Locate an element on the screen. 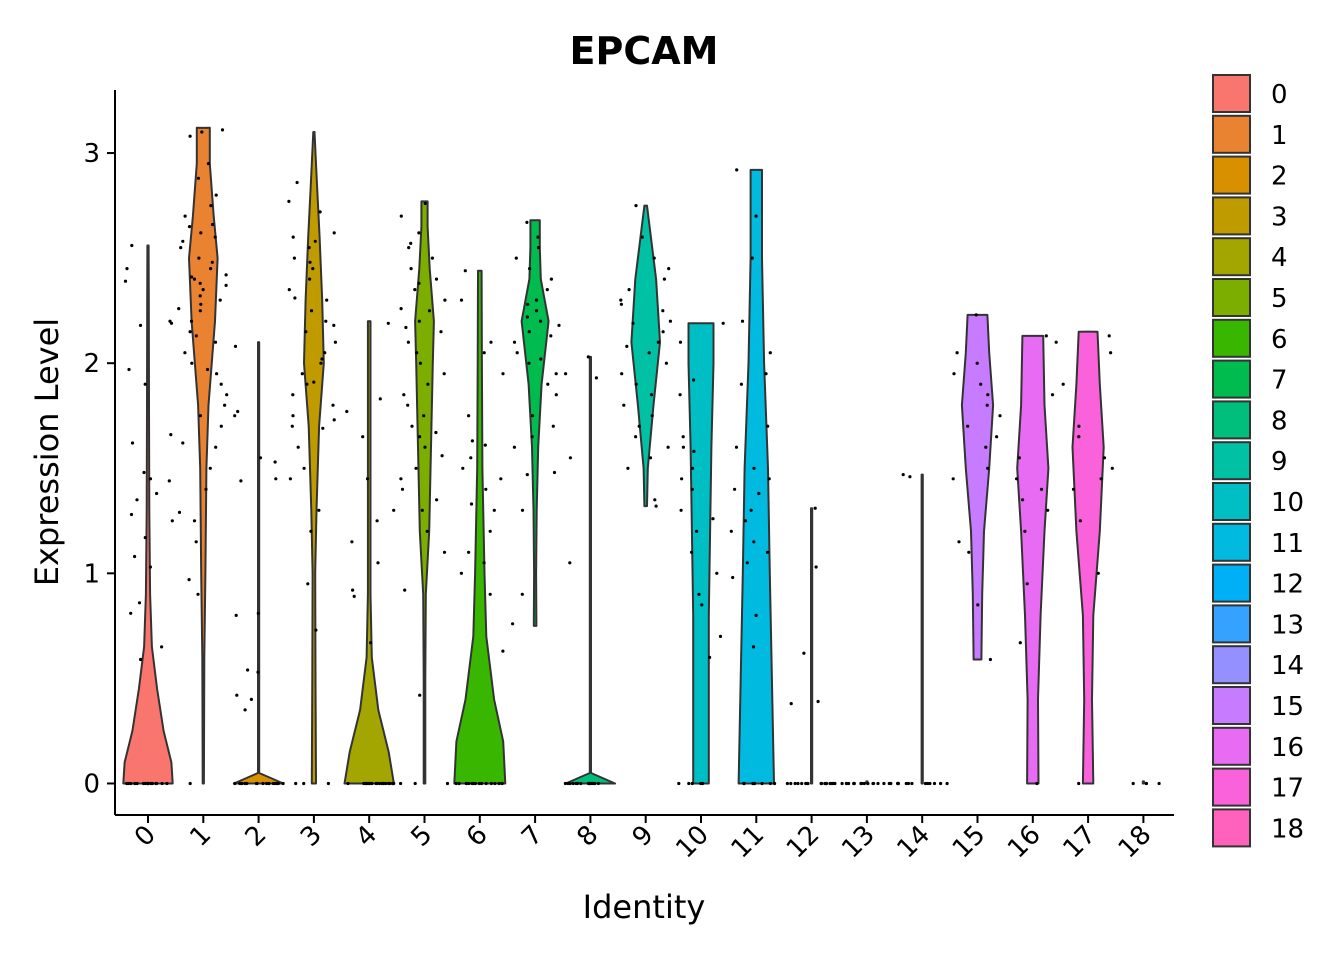  legend-label-0: 0 is located at coordinates (1279, 95).